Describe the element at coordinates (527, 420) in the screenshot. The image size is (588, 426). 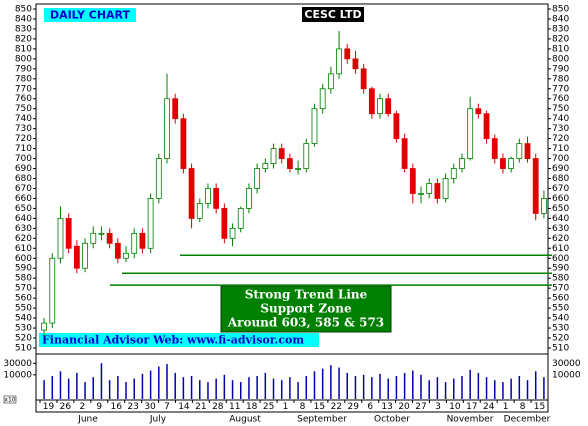
I see `month-label: December` at that location.